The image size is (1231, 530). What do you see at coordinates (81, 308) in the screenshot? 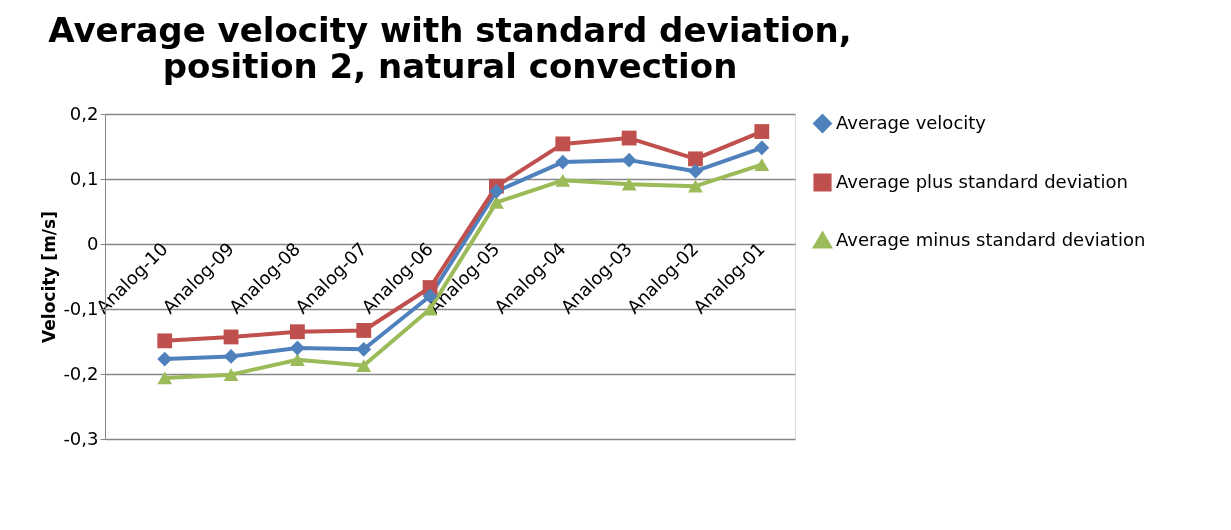
I see `y-tick-label: -0,1` at bounding box center [81, 308].